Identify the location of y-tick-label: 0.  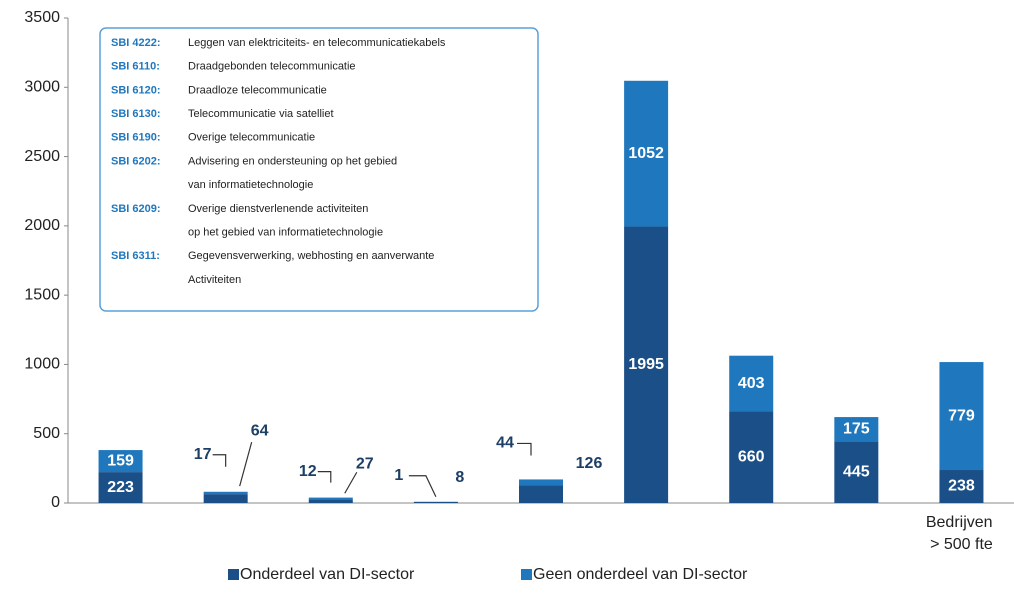
(55, 502).